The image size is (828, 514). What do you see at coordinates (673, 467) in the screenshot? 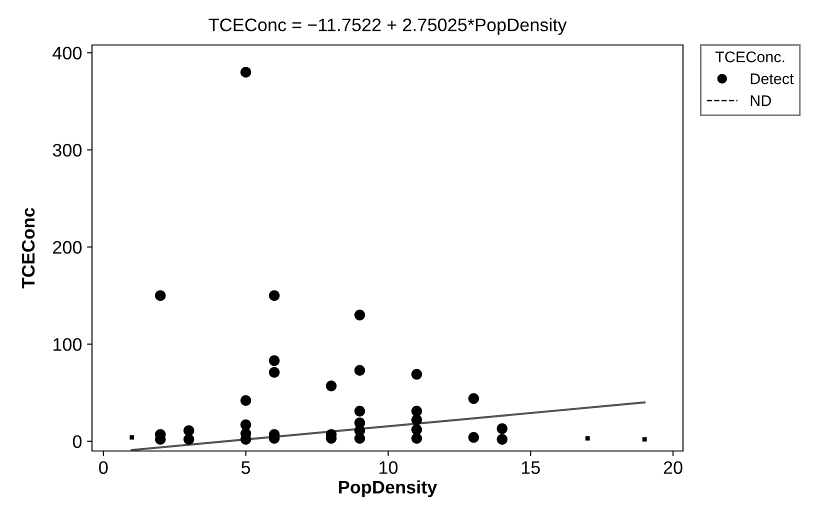
I see `x-tick-label: 20` at bounding box center [673, 467].